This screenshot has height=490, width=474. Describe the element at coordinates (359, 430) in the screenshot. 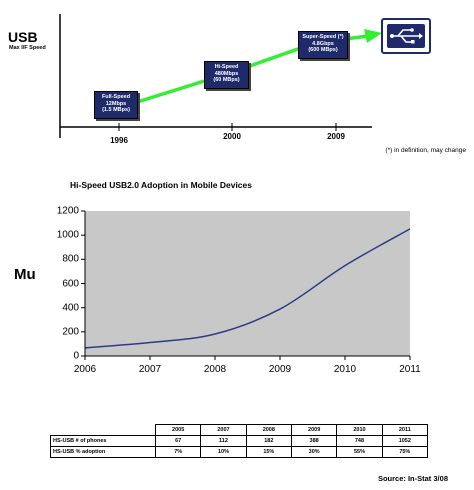

I see `table-year-header: 2010` at that location.